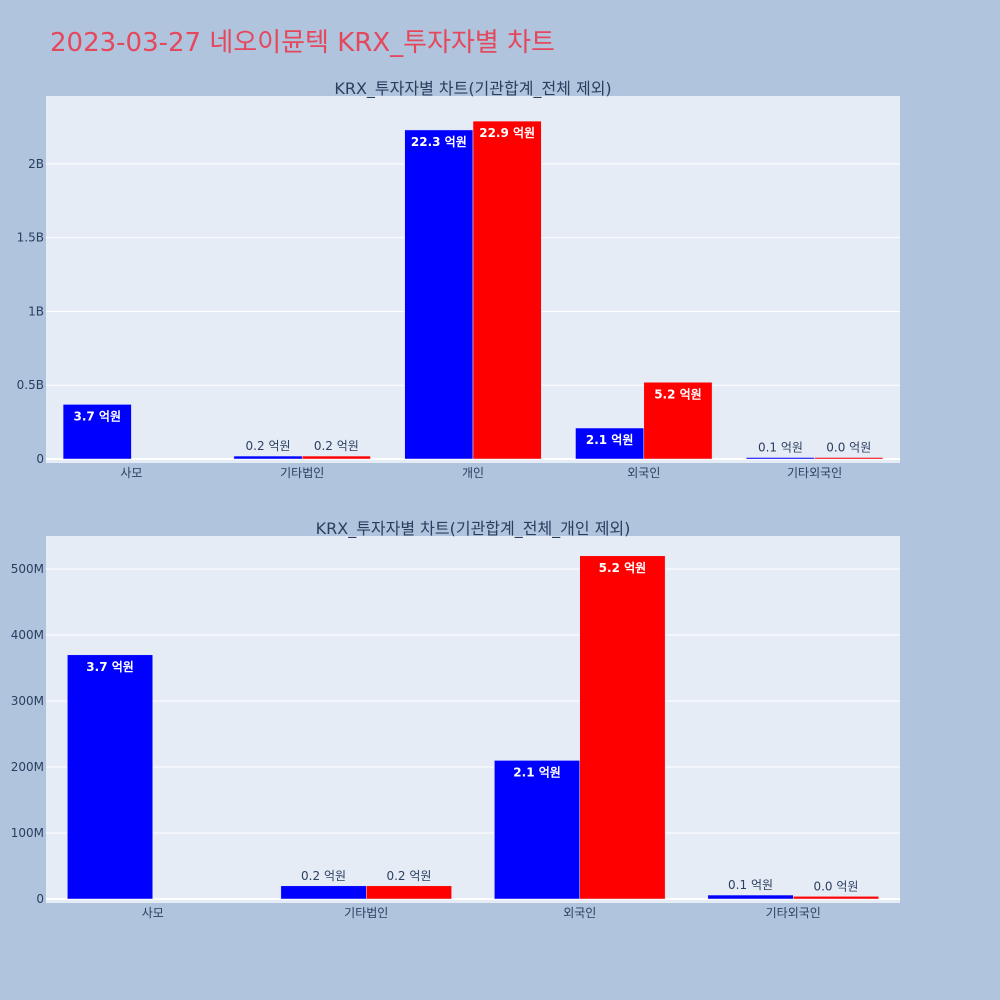 Image resolution: width=1000 pixels, height=1000 pixels. What do you see at coordinates (473, 529) in the screenshot?
I see `chart-title: KRX_투자자별 차트(기관합계_전체_개인 제외)` at bounding box center [473, 529].